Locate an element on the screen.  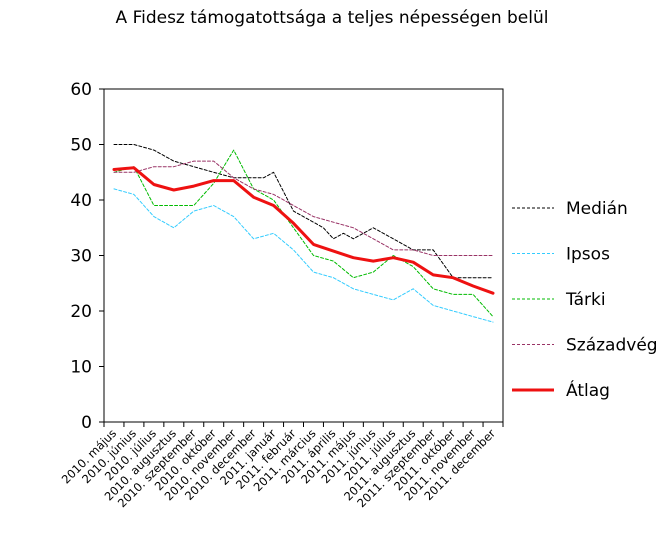
legend: Medián Ipsos Tárki Századvég Átlag is located at coordinates (585, 300).